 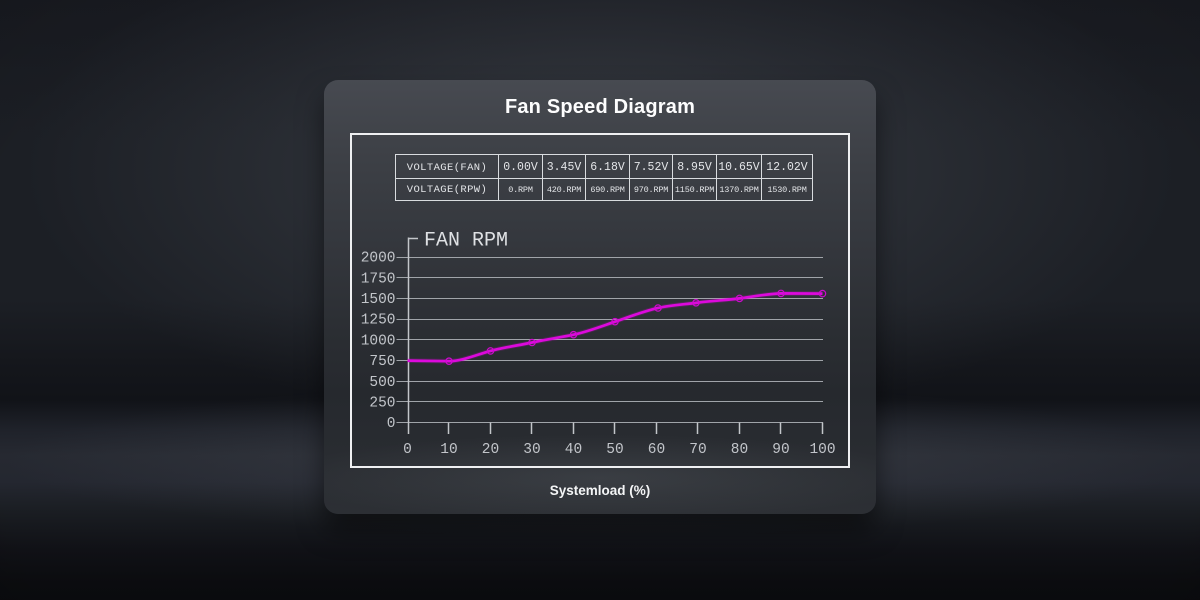 I want to click on svg-text: 1250, so click(x=378, y=321).